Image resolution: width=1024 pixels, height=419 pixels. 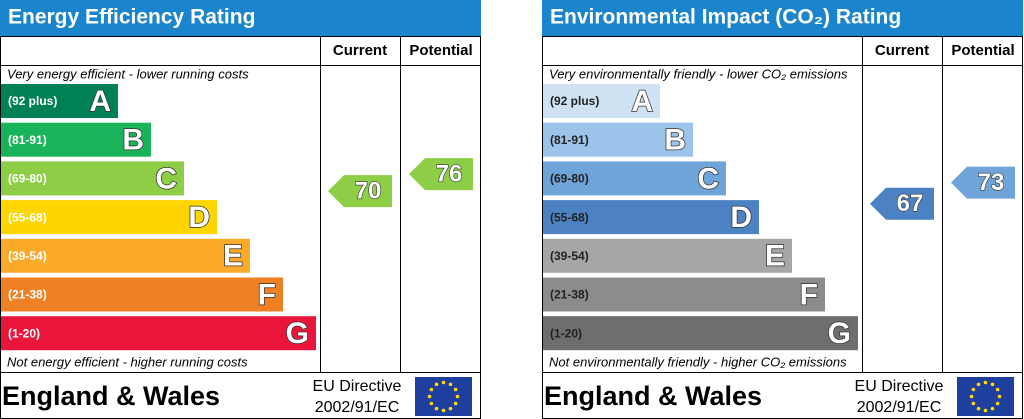 What do you see at coordinates (449, 173) in the screenshot?
I see `rating-value: 76` at bounding box center [449, 173].